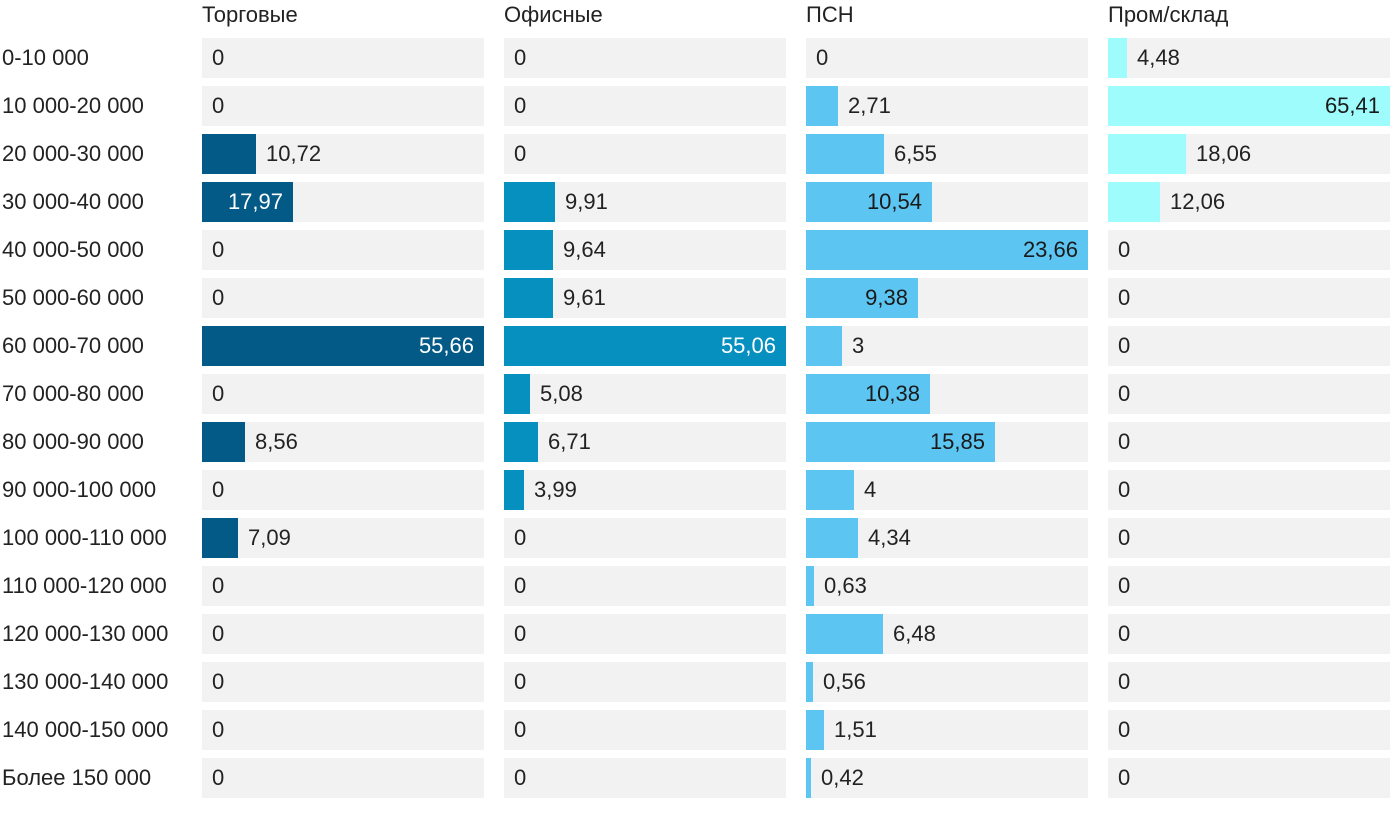  What do you see at coordinates (1050, 249) in the screenshot?
I see `data-label: 23,66` at bounding box center [1050, 249].